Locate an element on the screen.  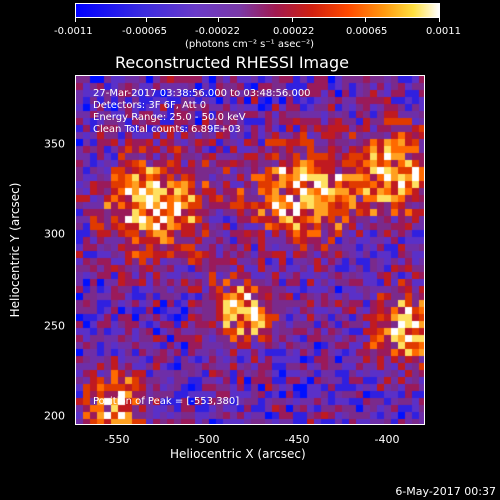
colorbar is located at coordinates (257, 10).